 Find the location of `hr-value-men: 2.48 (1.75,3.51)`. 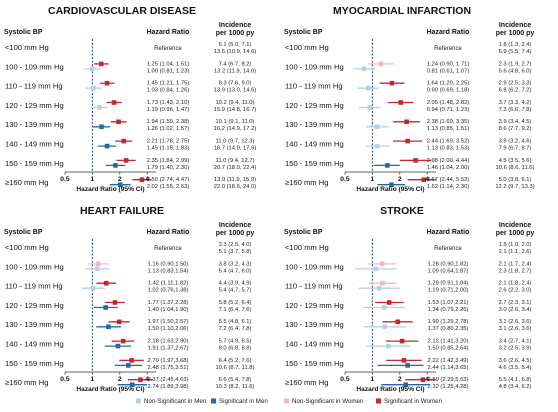

hr-value-men: 2.48 (1.75,3.51) is located at coordinates (168, 368).